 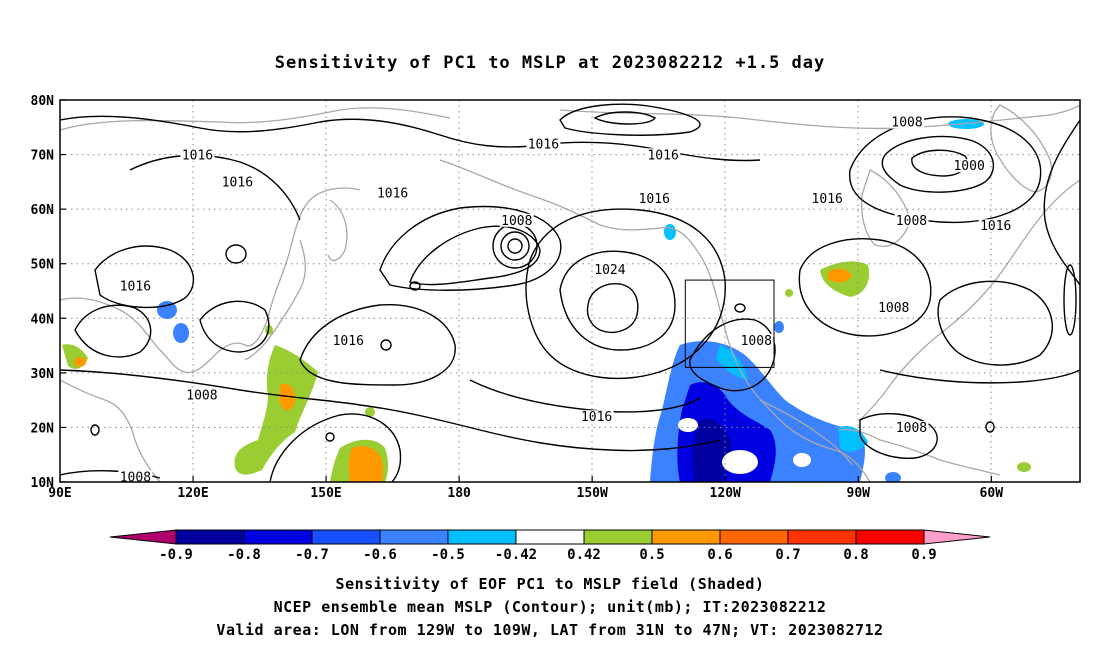 I want to click on north-america-west-coast, so click(x=795, y=395).